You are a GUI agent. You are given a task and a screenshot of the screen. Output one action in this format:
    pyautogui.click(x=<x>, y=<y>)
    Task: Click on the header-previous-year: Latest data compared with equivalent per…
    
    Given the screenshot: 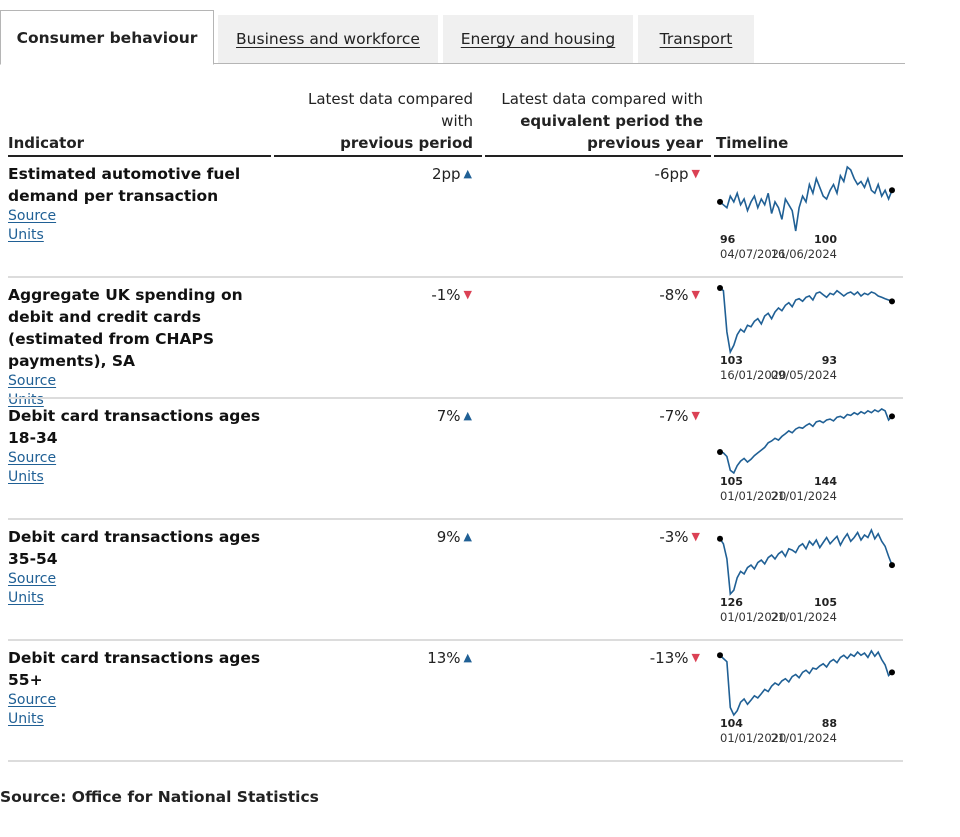 What is the action you would take?
    pyautogui.click(x=594, y=121)
    